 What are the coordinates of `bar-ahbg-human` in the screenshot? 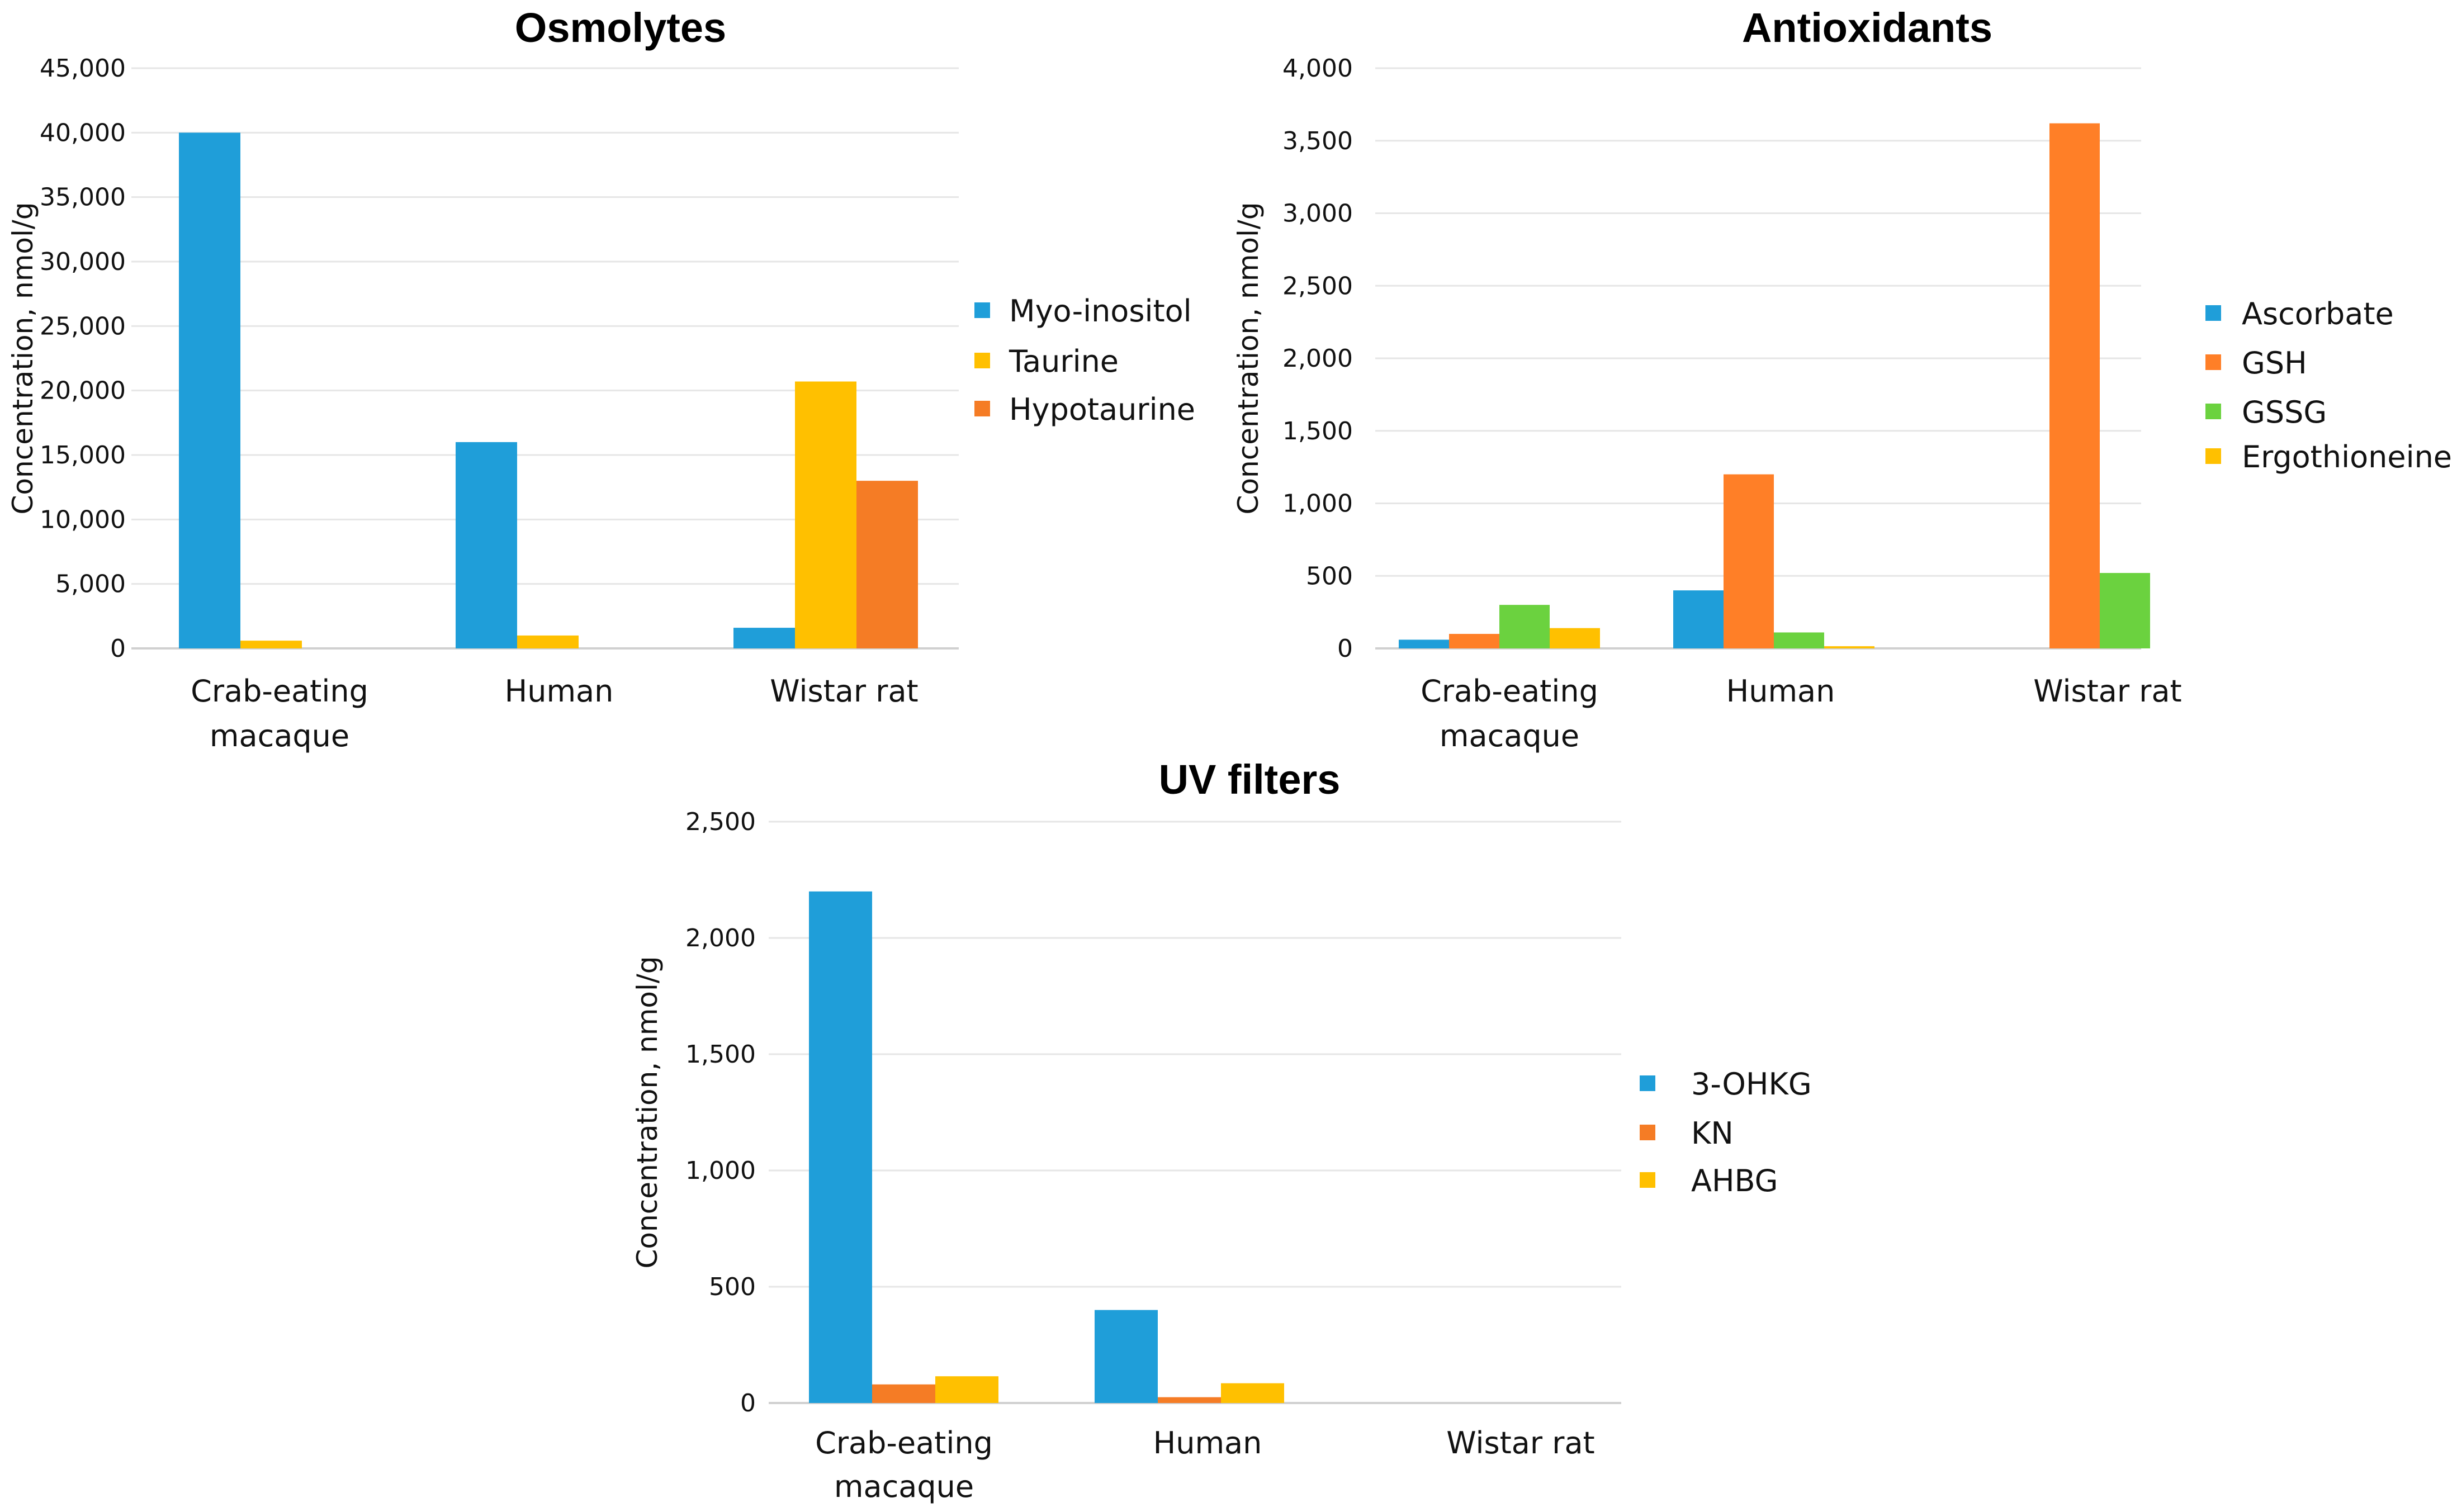 It's located at (1253, 1393).